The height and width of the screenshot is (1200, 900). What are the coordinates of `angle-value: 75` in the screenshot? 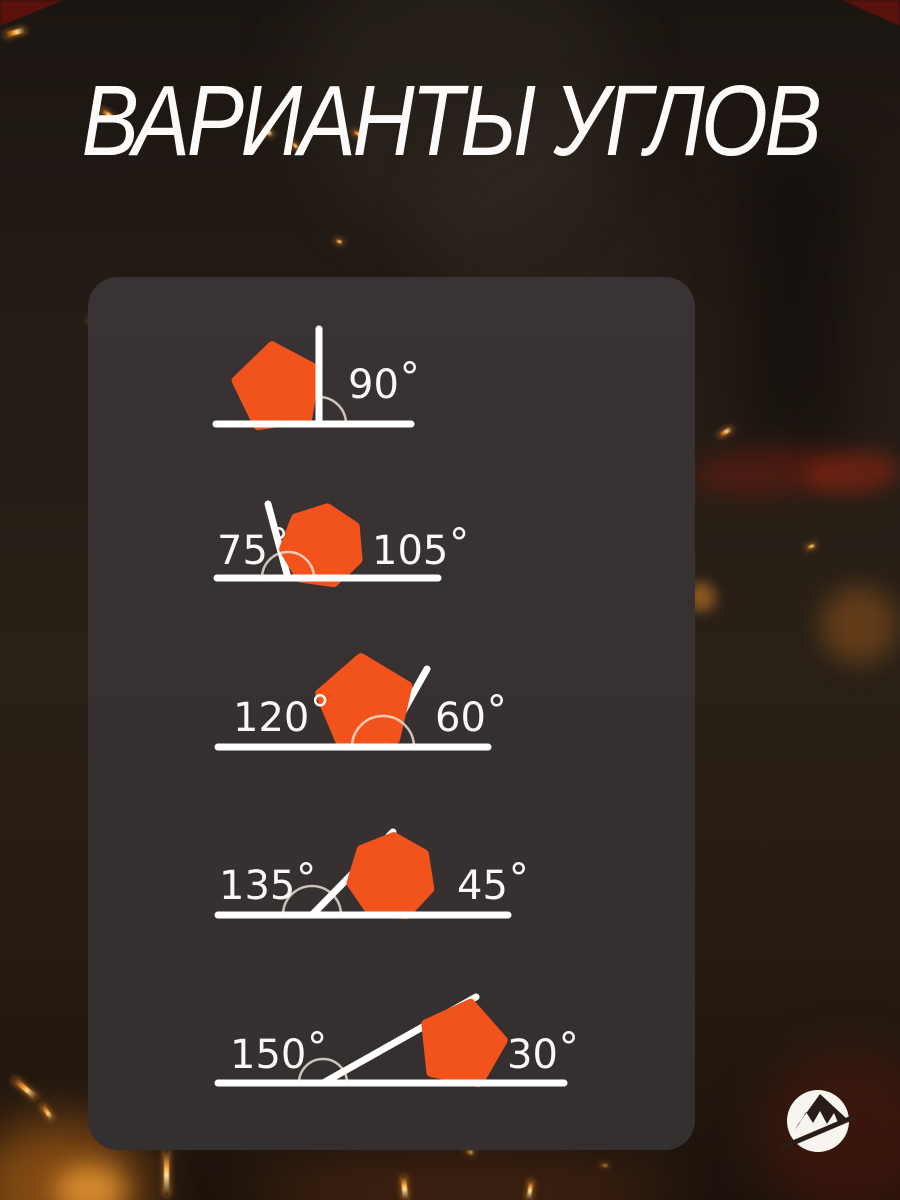 It's located at (242, 551).